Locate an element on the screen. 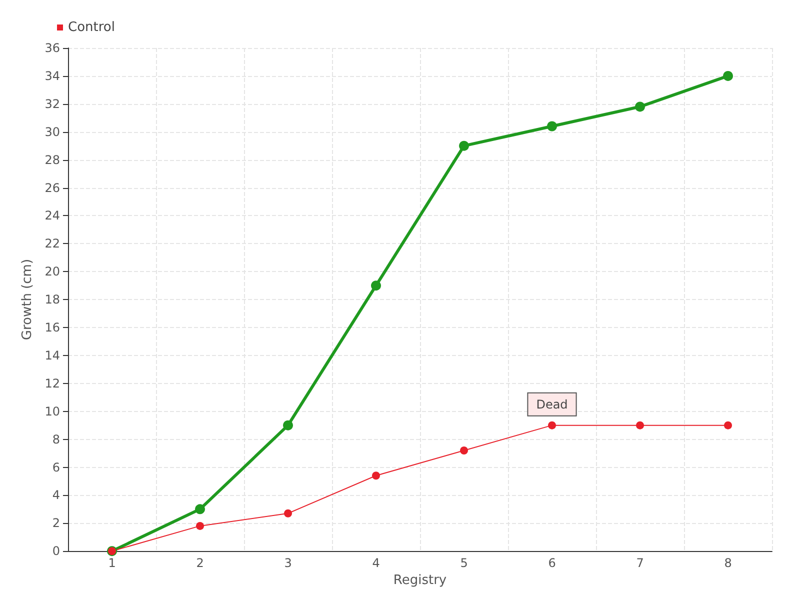 Image resolution: width=800 pixels, height=600 pixels. y-tick-label: 24 is located at coordinates (52, 215).